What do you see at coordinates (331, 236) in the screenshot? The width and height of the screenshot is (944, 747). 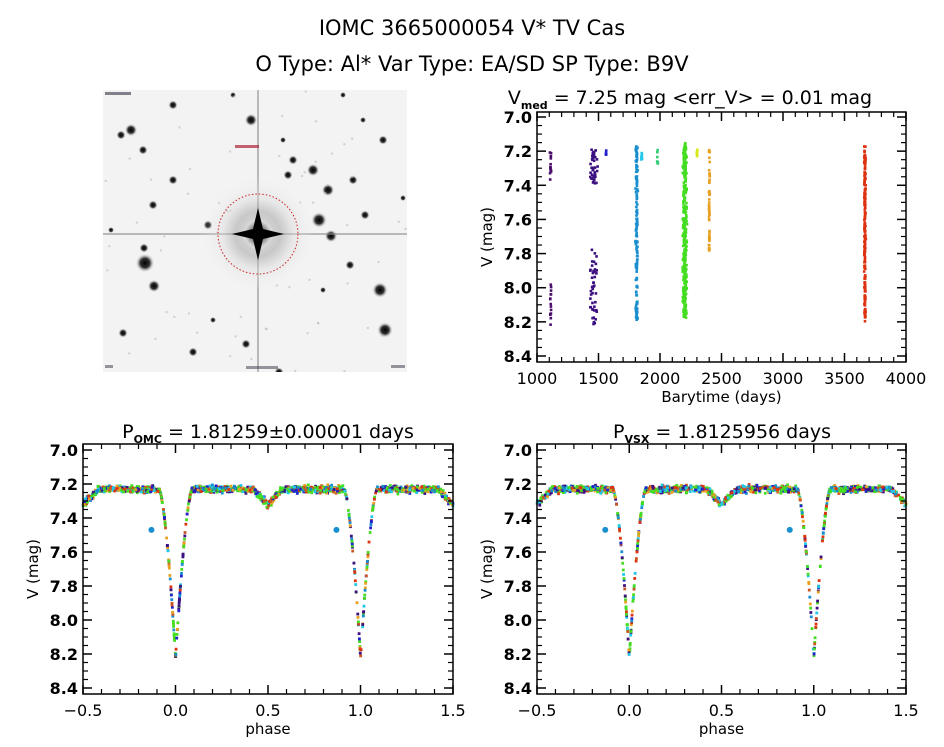 I see `field-star` at bounding box center [331, 236].